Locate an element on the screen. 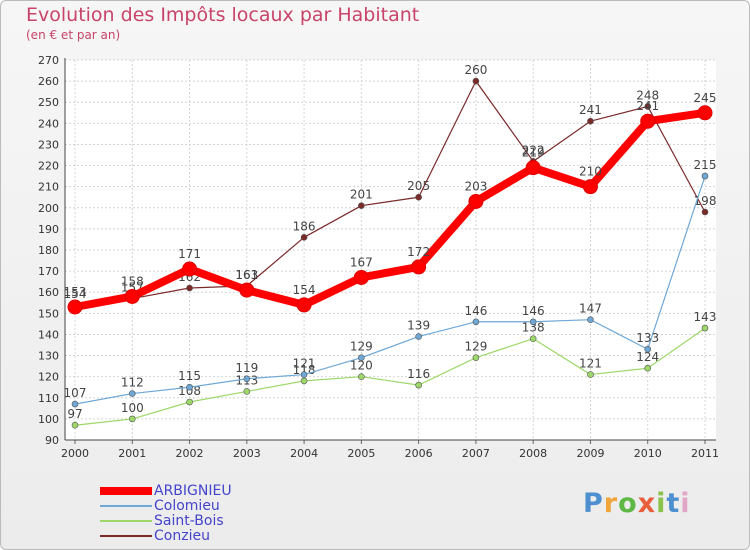  legend-item-arbignieu: ARBIGNIEU is located at coordinates (210, 491).